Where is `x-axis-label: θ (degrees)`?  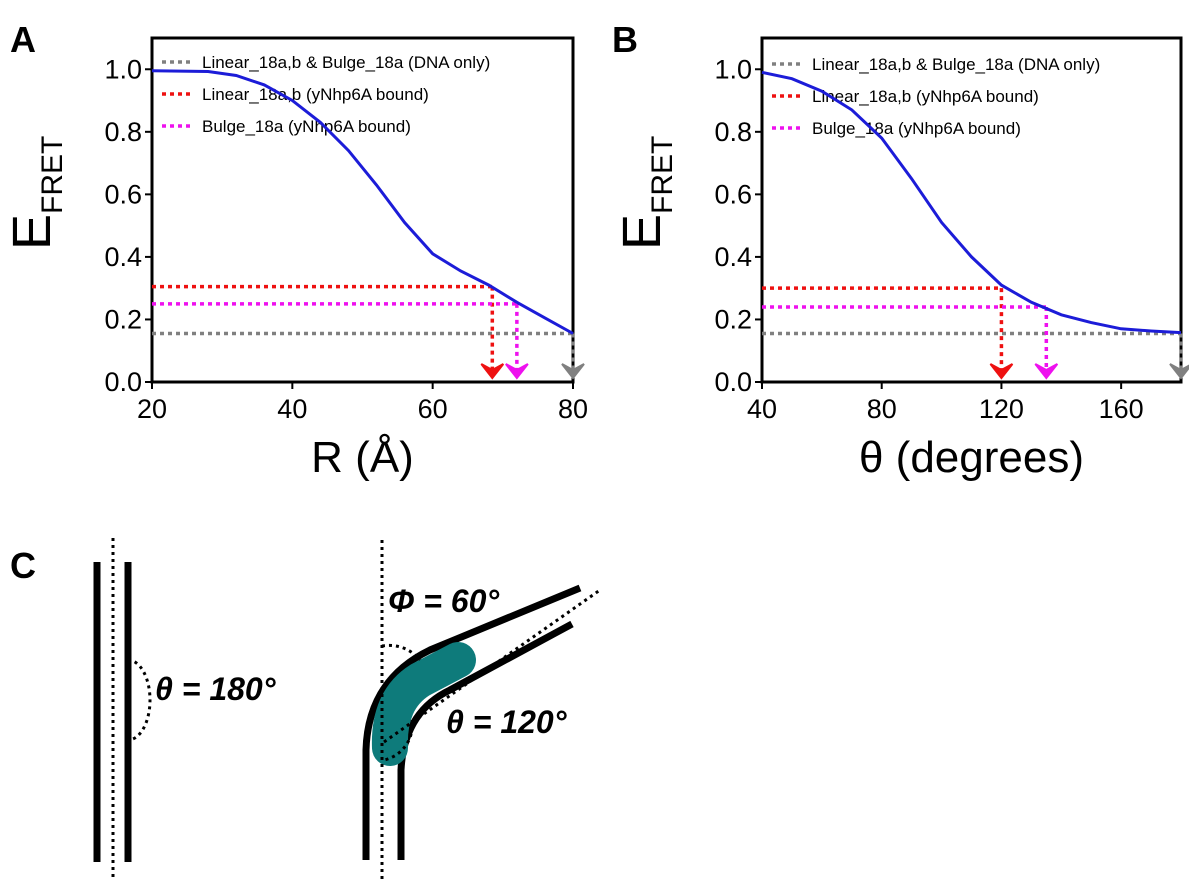
x-axis-label: θ (degrees) is located at coordinates (971, 457).